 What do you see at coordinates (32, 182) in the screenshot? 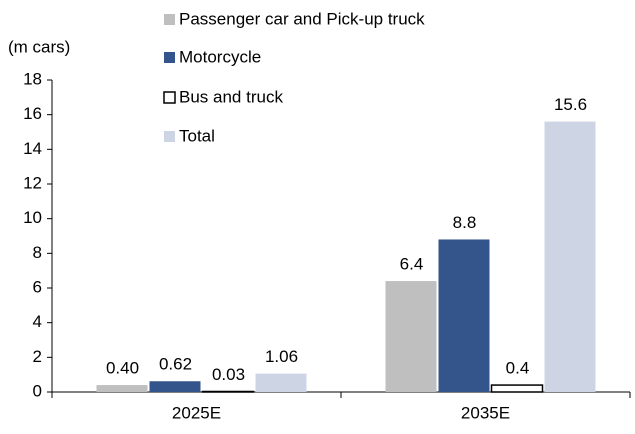
I see `y-tick-label: 12` at bounding box center [32, 182].